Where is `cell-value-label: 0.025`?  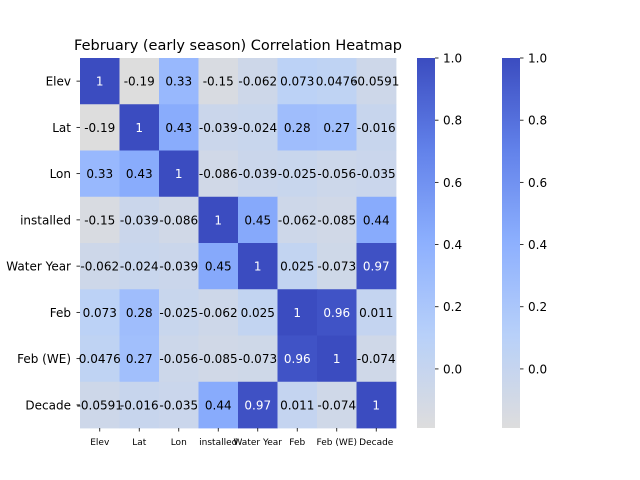
cell-value-label: 0.025 is located at coordinates (297, 267).